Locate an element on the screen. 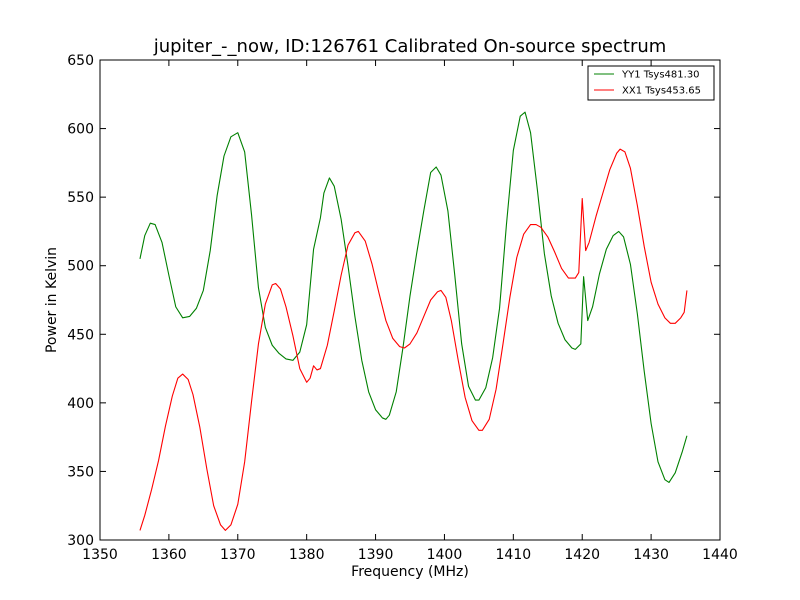 Image resolution: width=800 pixels, height=600 pixels. x-tick-label: 1400 is located at coordinates (445, 555).